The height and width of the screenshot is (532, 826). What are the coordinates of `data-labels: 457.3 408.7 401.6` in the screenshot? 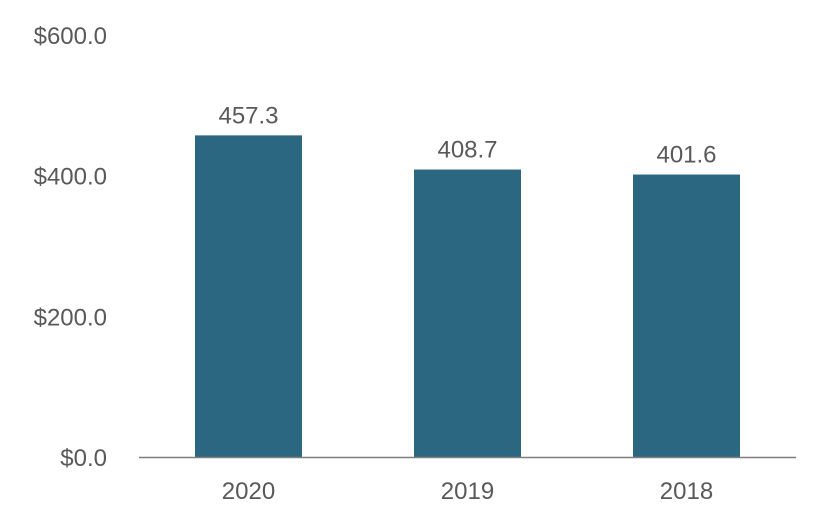 It's located at (467, 135).